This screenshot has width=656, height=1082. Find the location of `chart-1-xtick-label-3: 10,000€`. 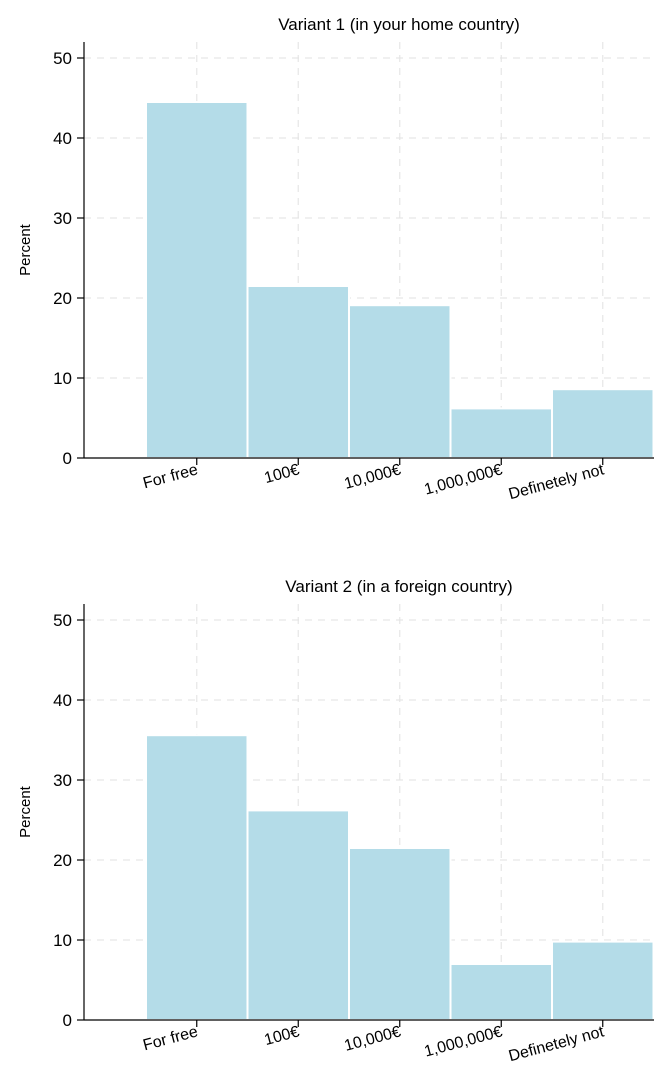

chart-1-xtick-label-3: 10,000€ is located at coordinates (373, 476).